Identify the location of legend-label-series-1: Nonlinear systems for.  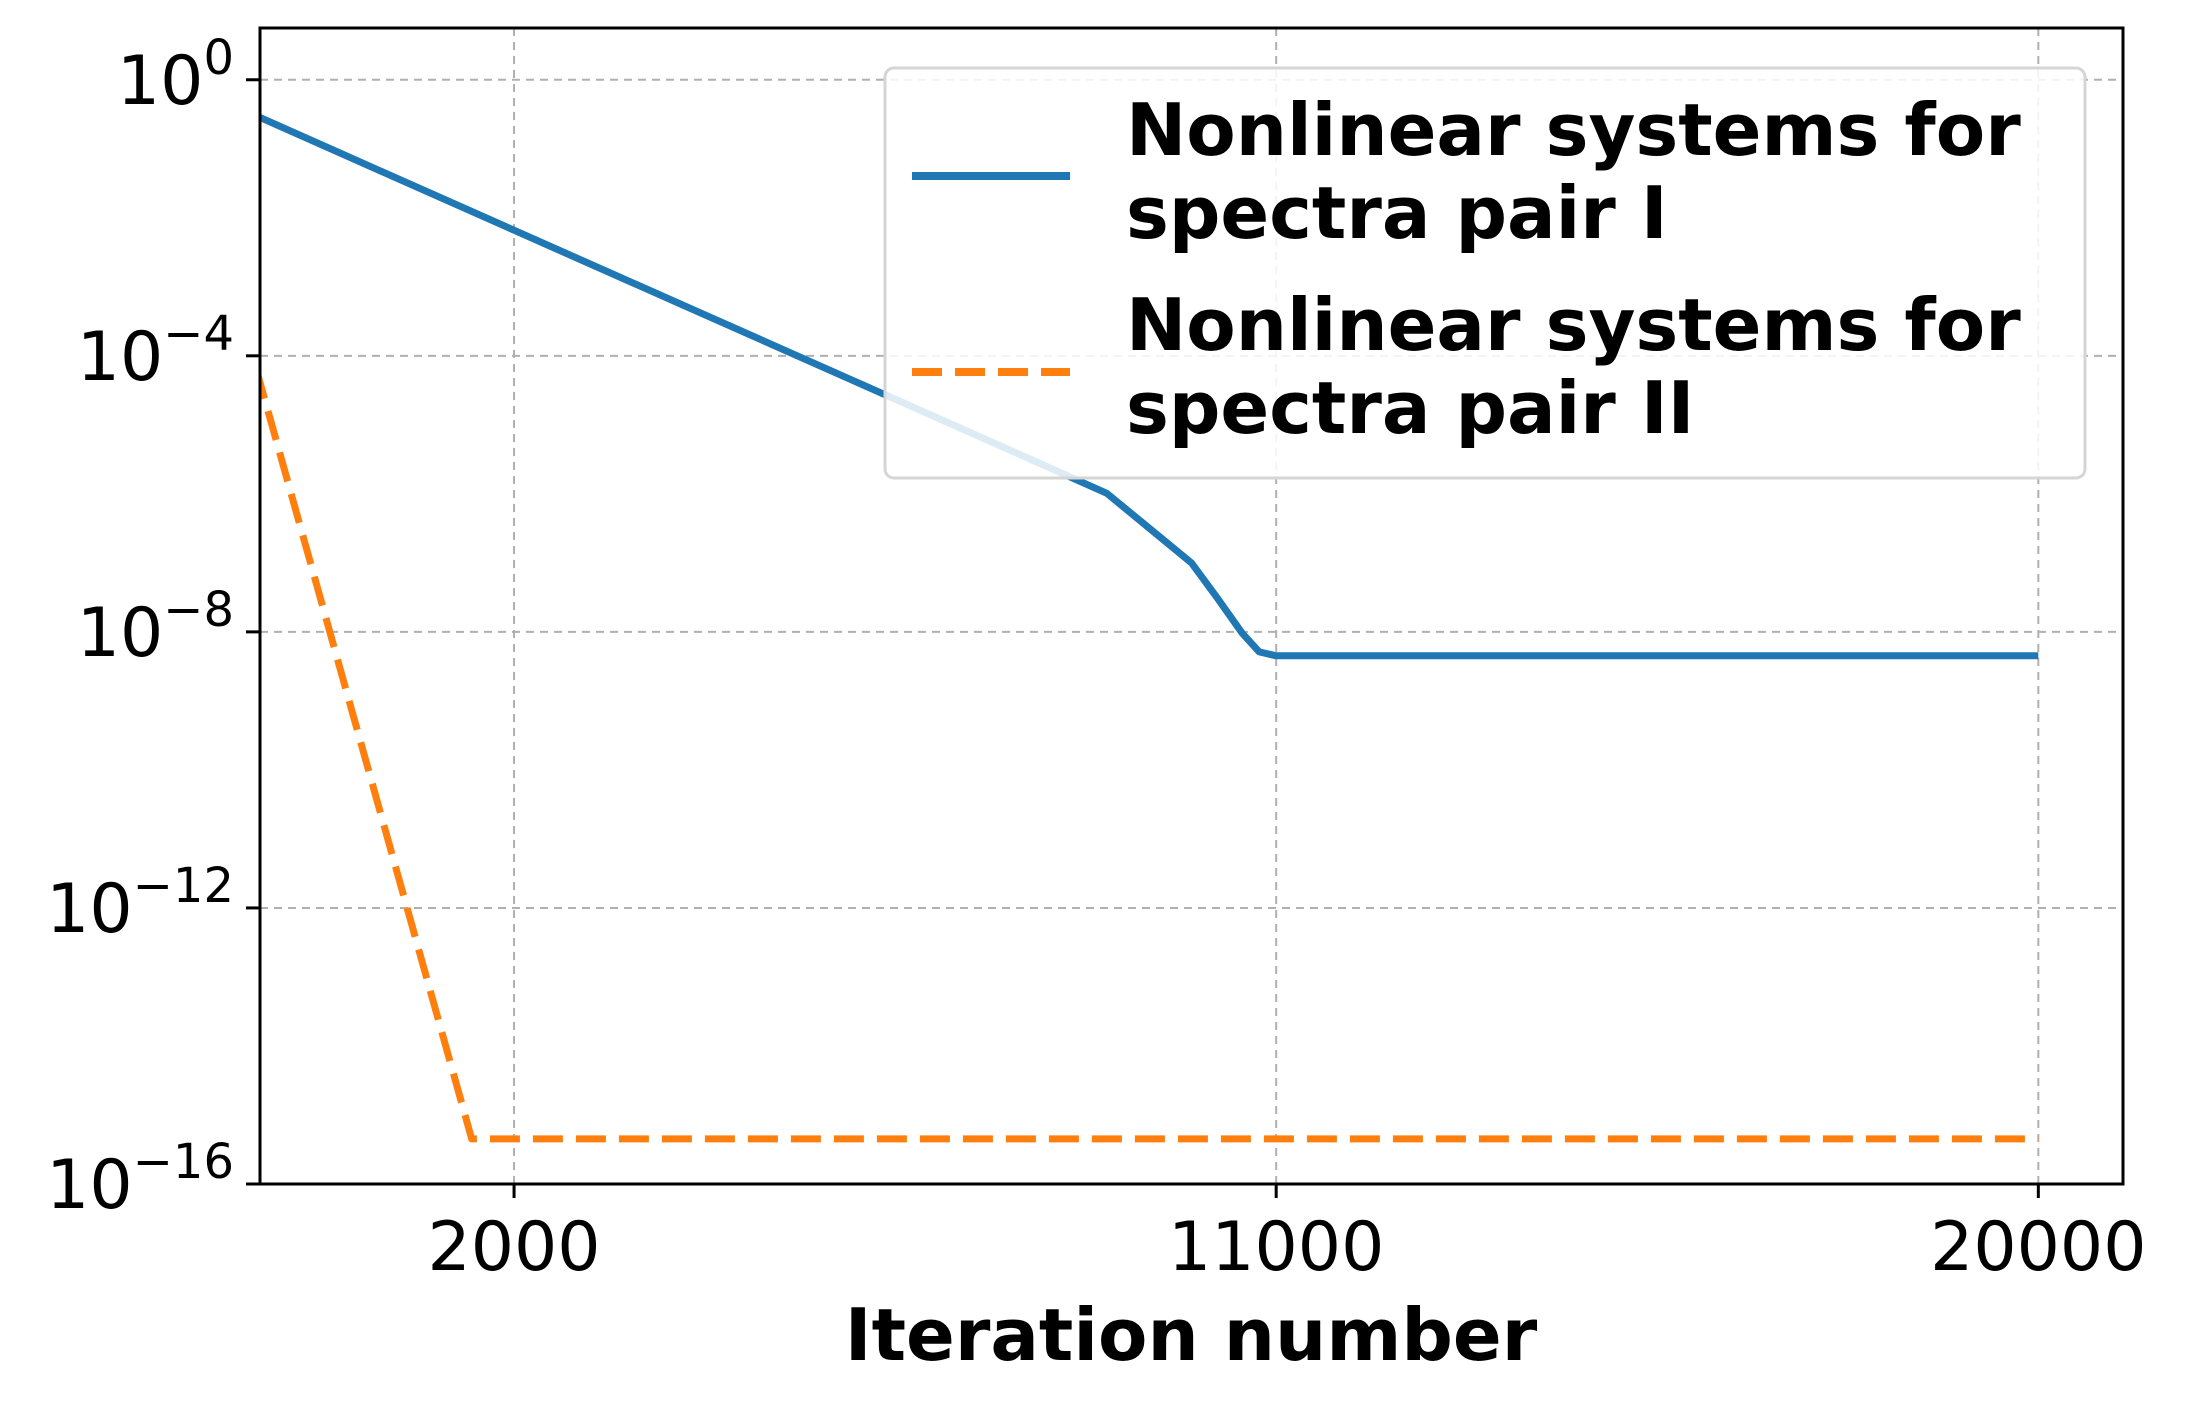
(1573, 130).